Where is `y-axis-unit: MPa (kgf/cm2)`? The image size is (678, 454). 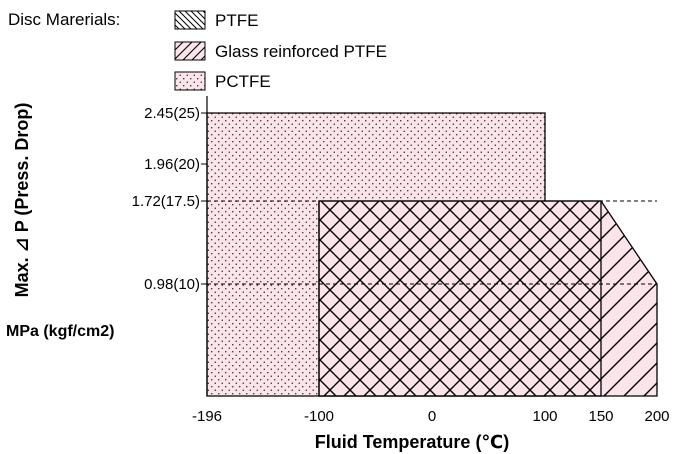 y-axis-unit: MPa (kgf/cm2) is located at coordinates (60, 331).